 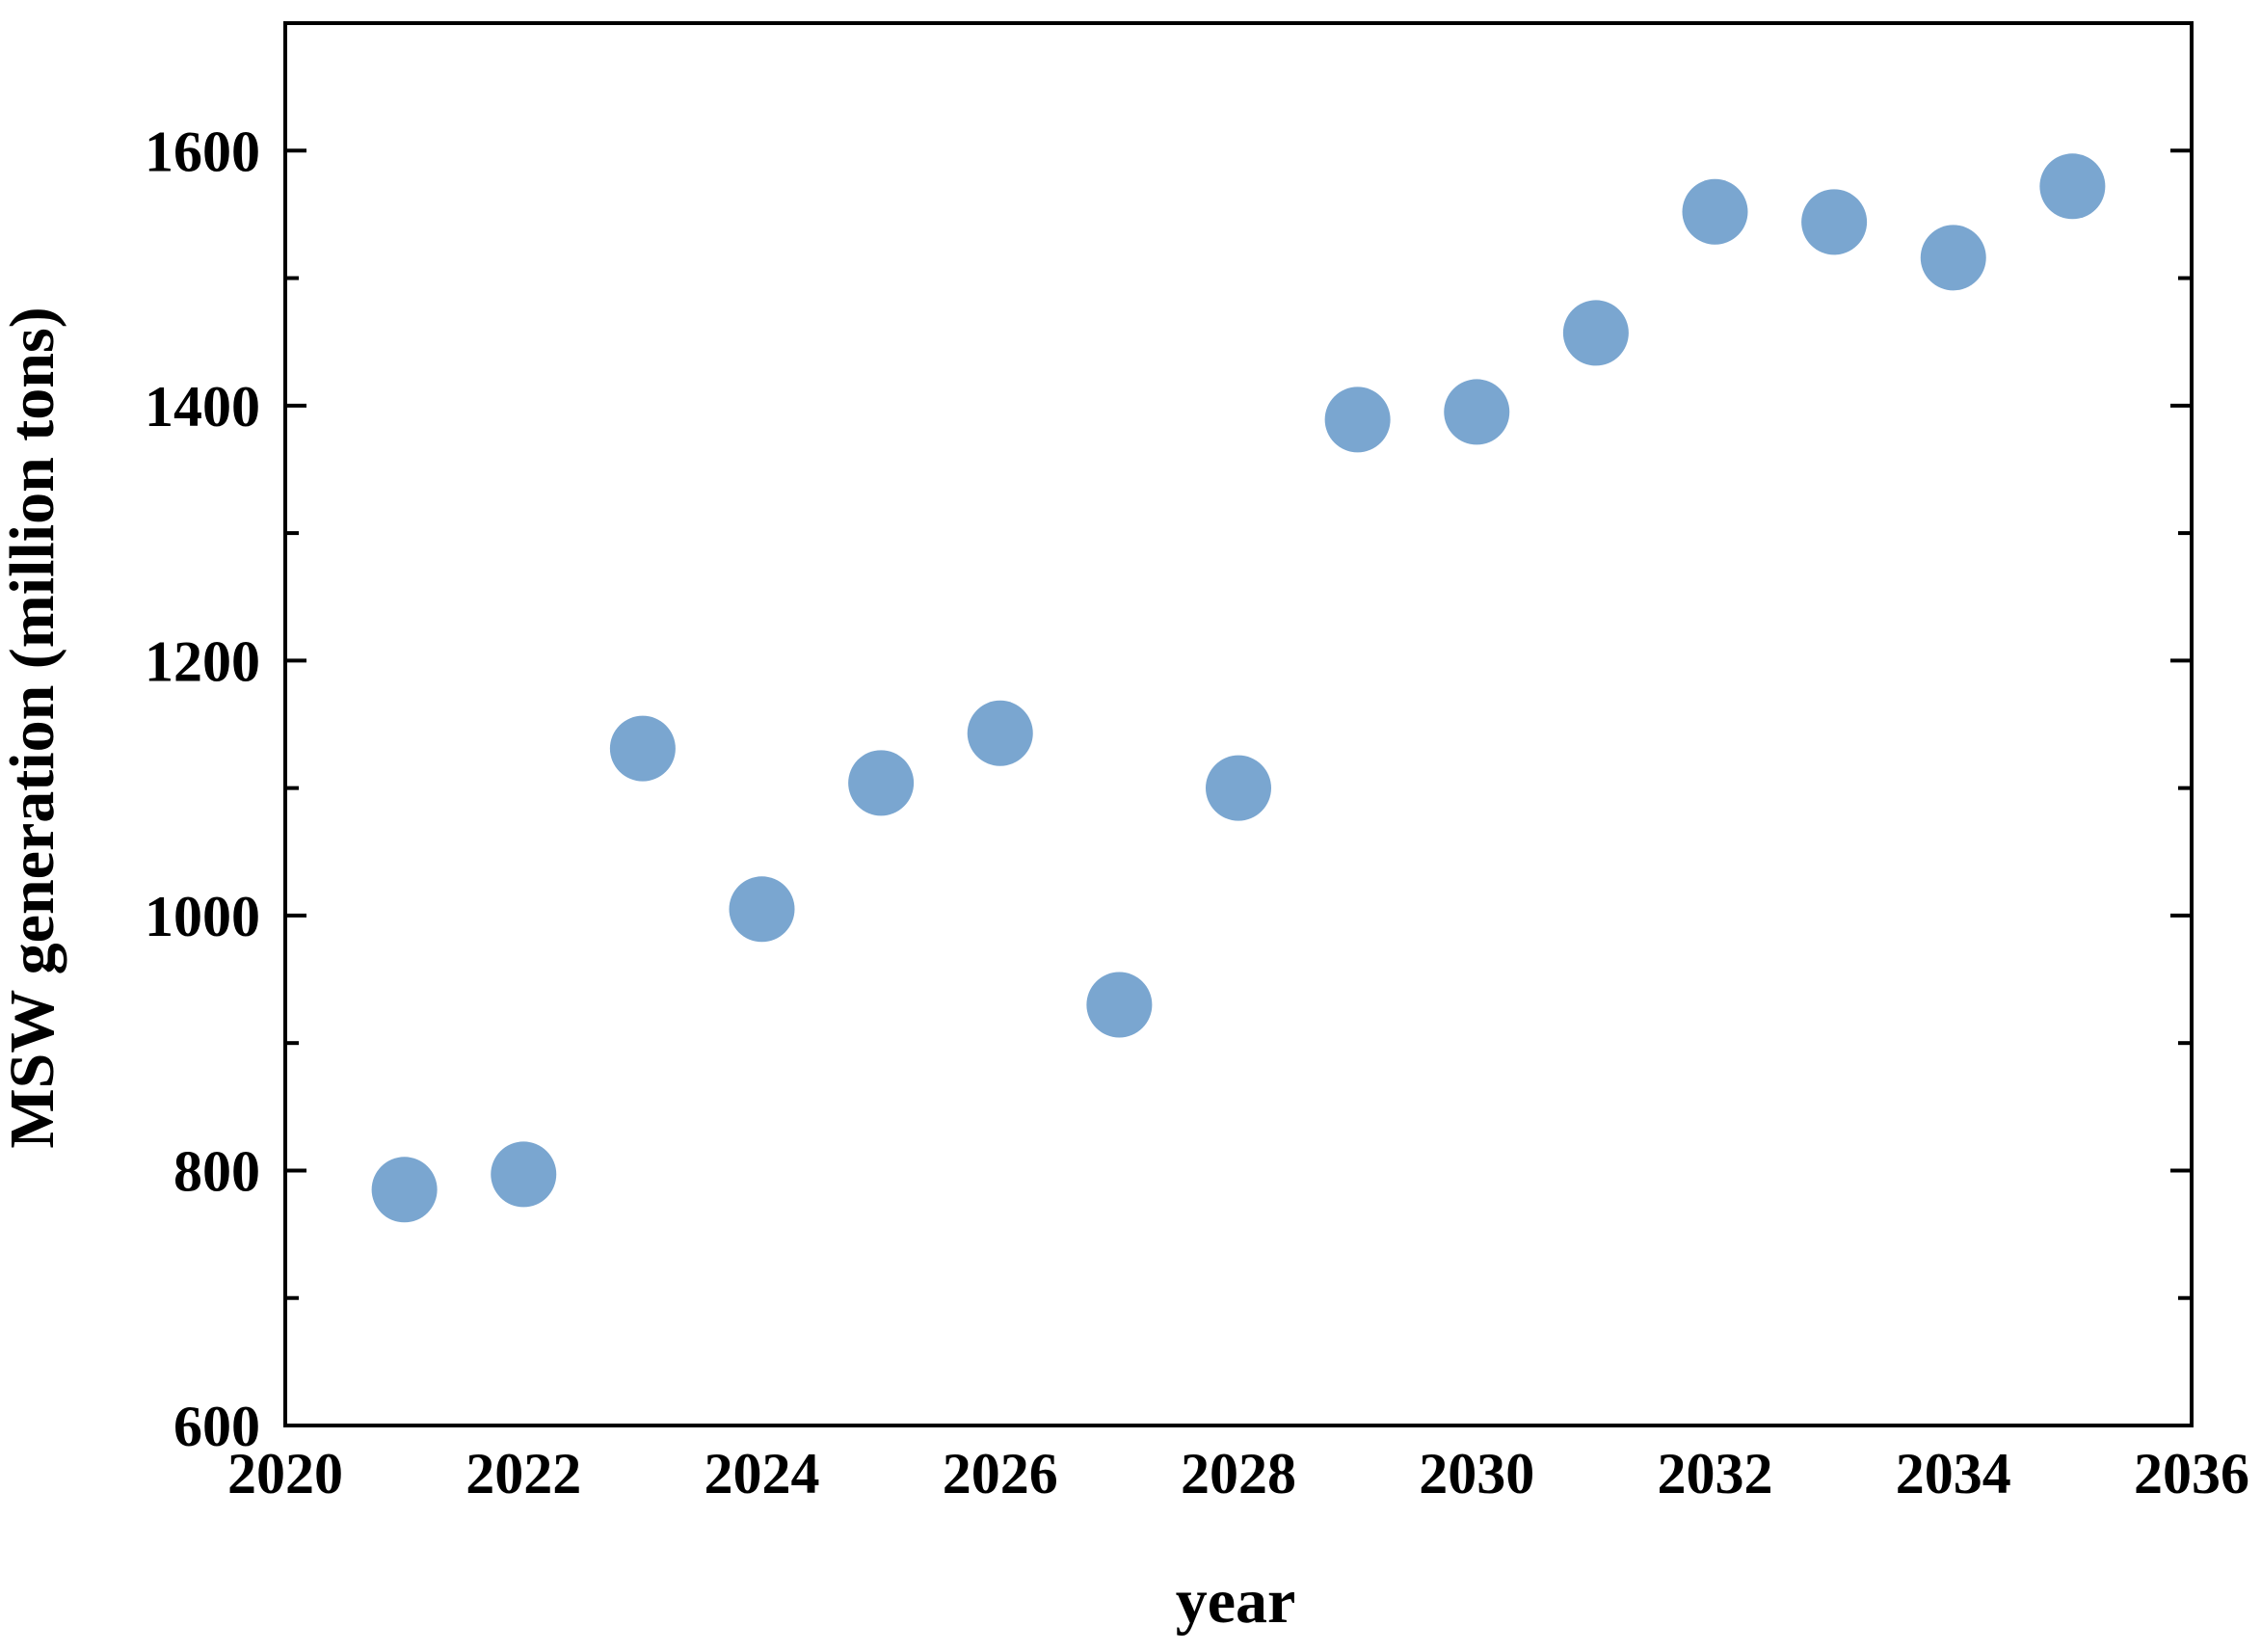 What do you see at coordinates (762, 1474) in the screenshot?
I see `x-tick-label: 2024` at bounding box center [762, 1474].